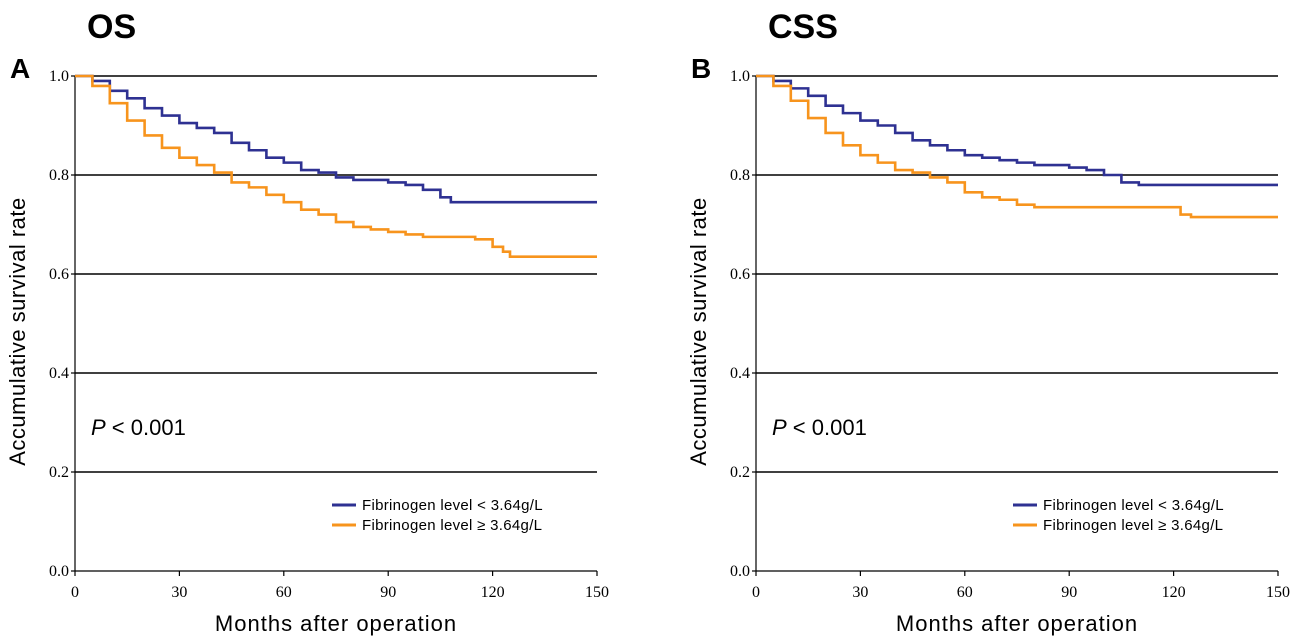 This screenshot has width=1297, height=637. I want to click on chart-title: CSS, so click(803, 27).